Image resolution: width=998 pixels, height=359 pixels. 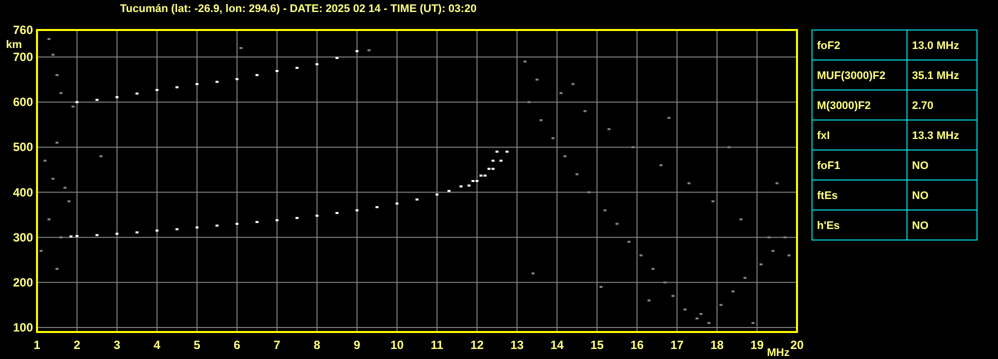 I want to click on y-tick-label: 700, so click(x=23, y=57).